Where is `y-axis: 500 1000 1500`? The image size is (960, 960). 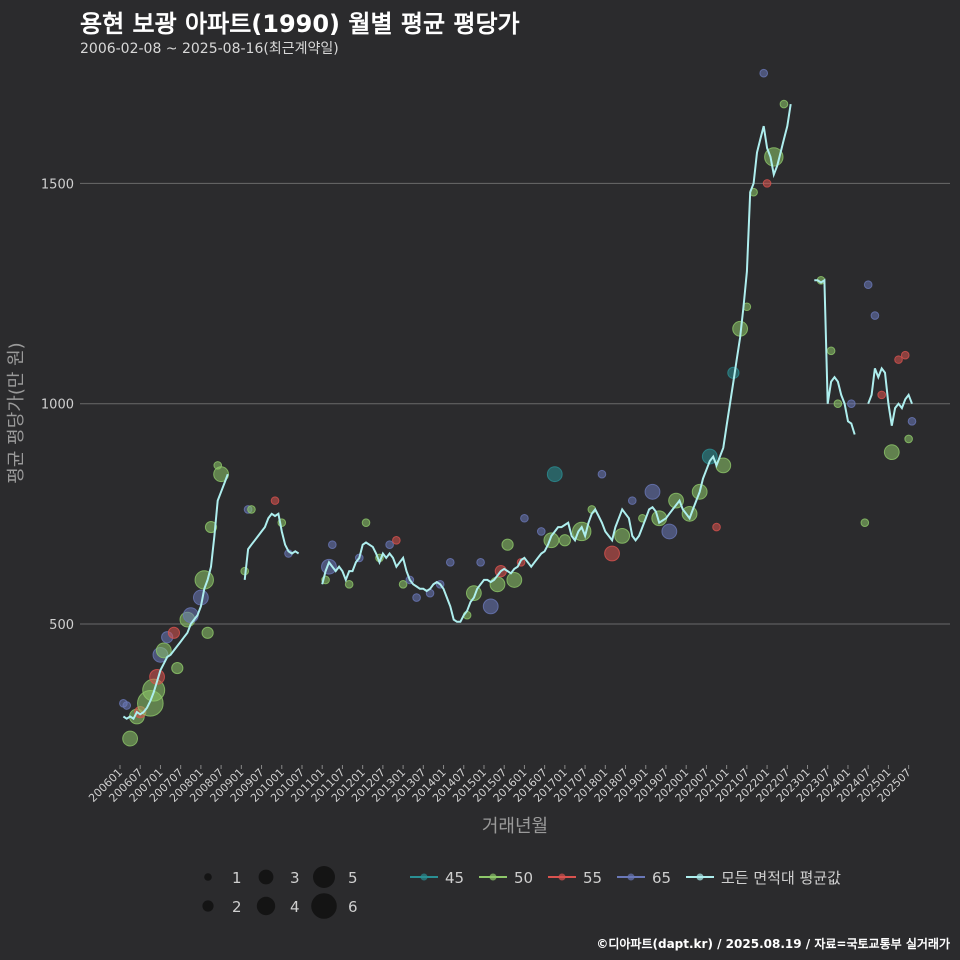 y-axis: 500 1000 1500 is located at coordinates (57, 405).